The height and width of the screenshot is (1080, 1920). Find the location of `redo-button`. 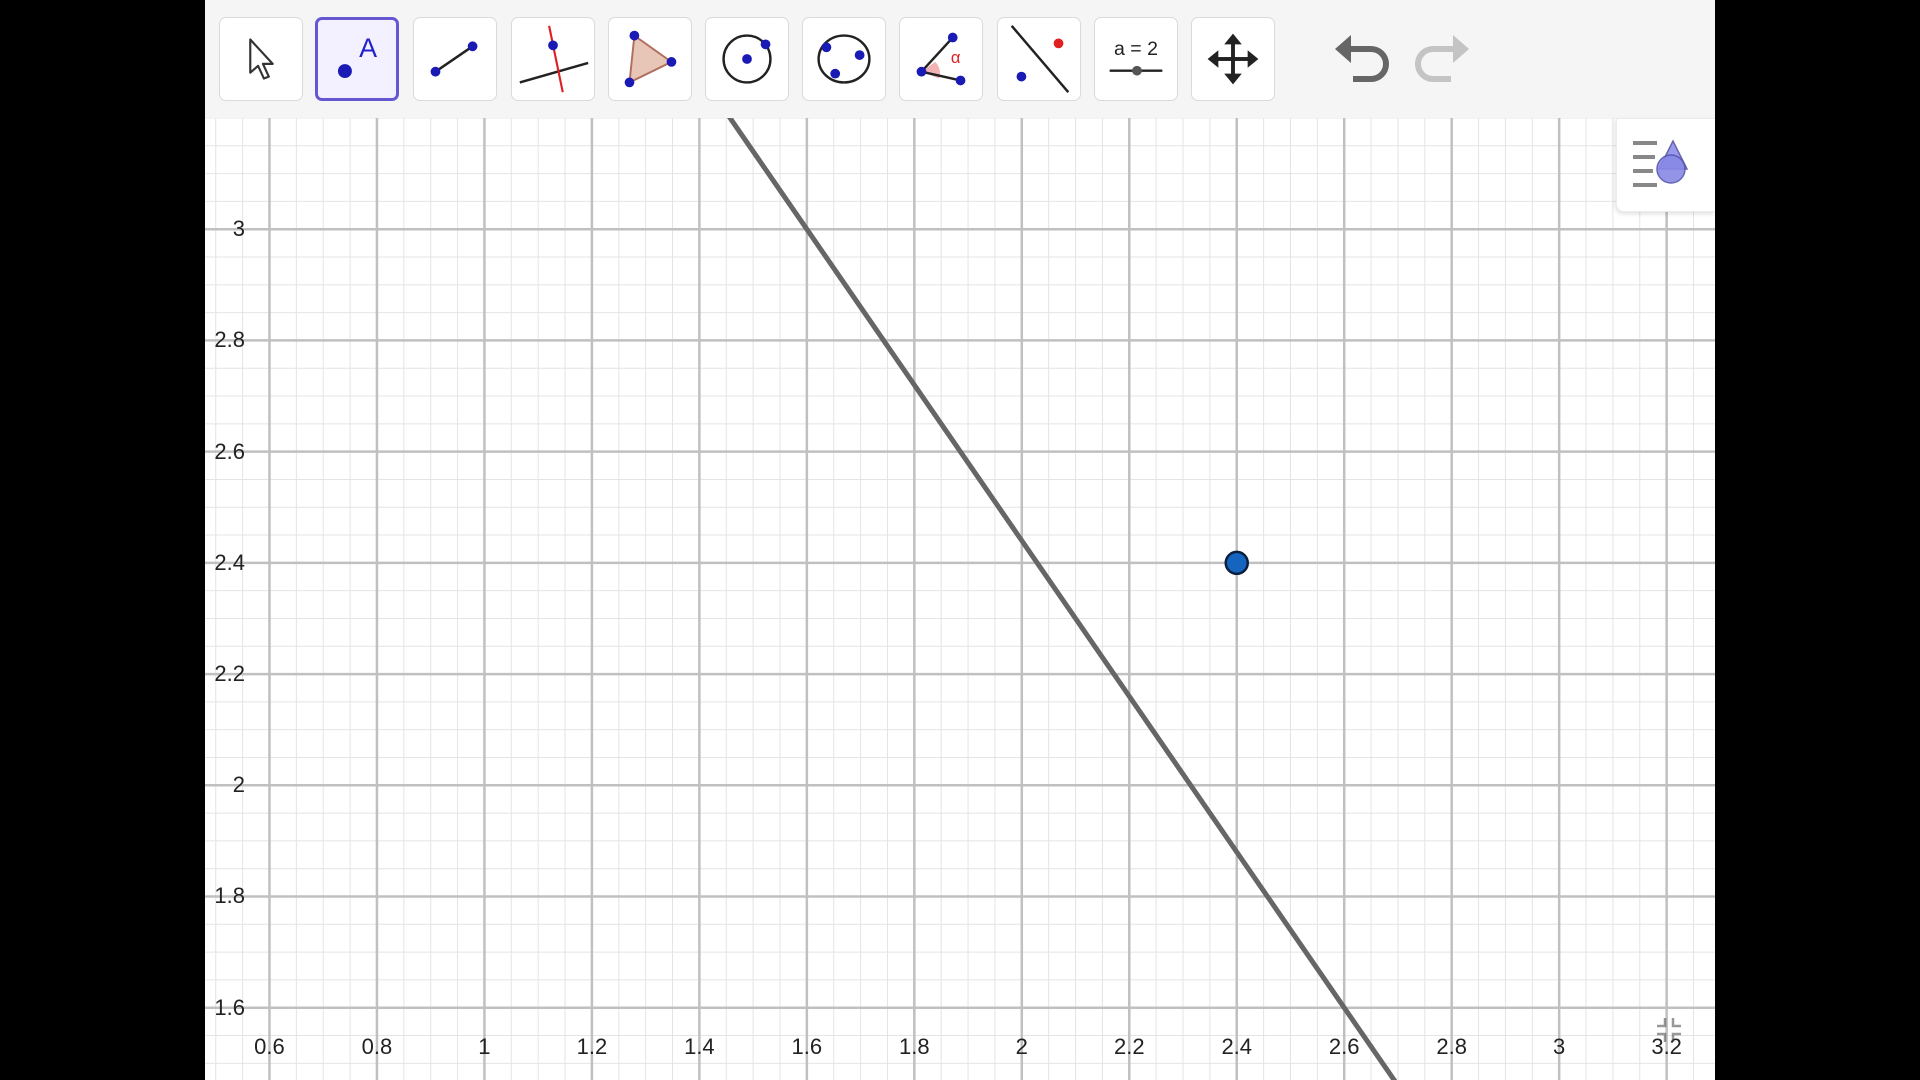

redo-button is located at coordinates (1442, 60).